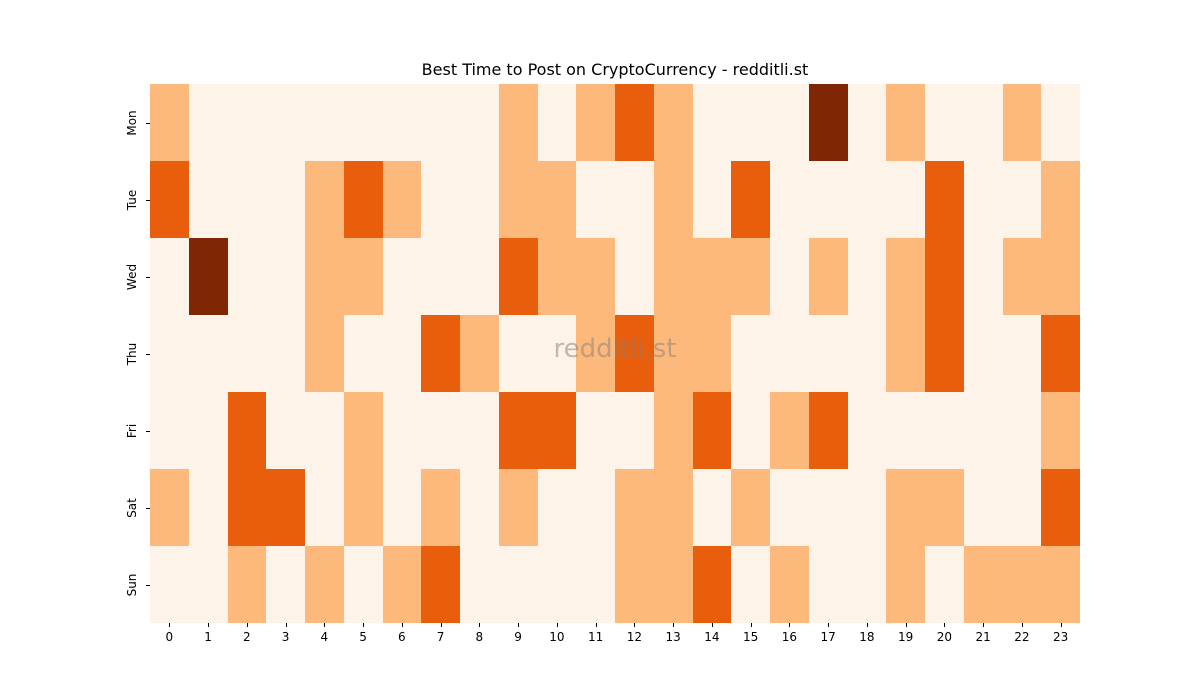  Describe the element at coordinates (750, 638) in the screenshot. I see `x-tick-label: 15` at that location.